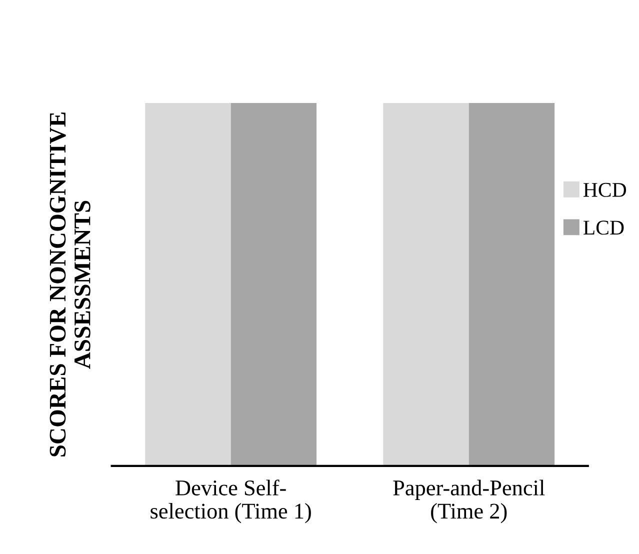 This screenshot has height=554, width=639. Describe the element at coordinates (604, 189) in the screenshot. I see `legend-label: HCD` at that location.